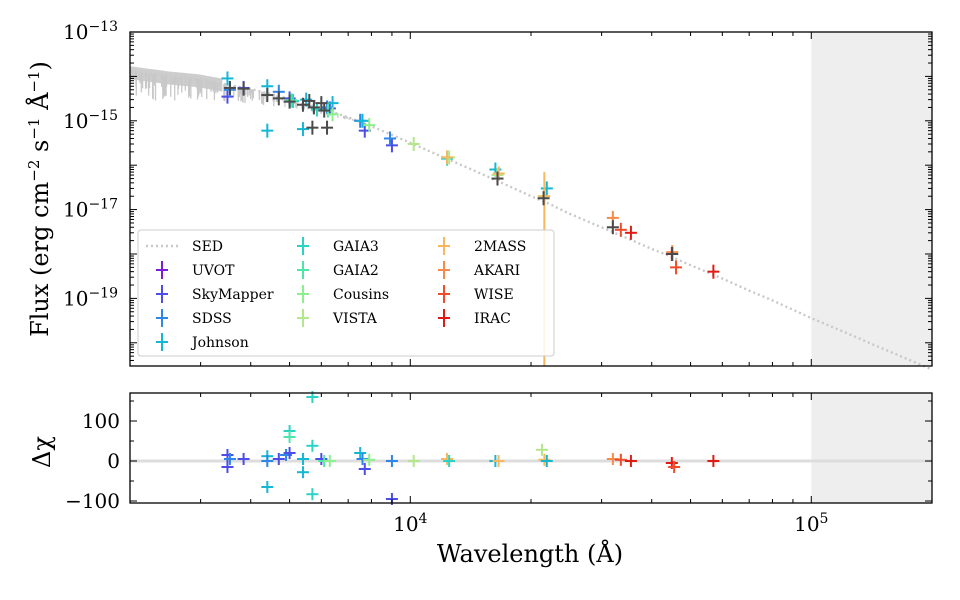 This screenshot has width=960, height=600. I want to click on top-shaded-region, so click(871, 199).